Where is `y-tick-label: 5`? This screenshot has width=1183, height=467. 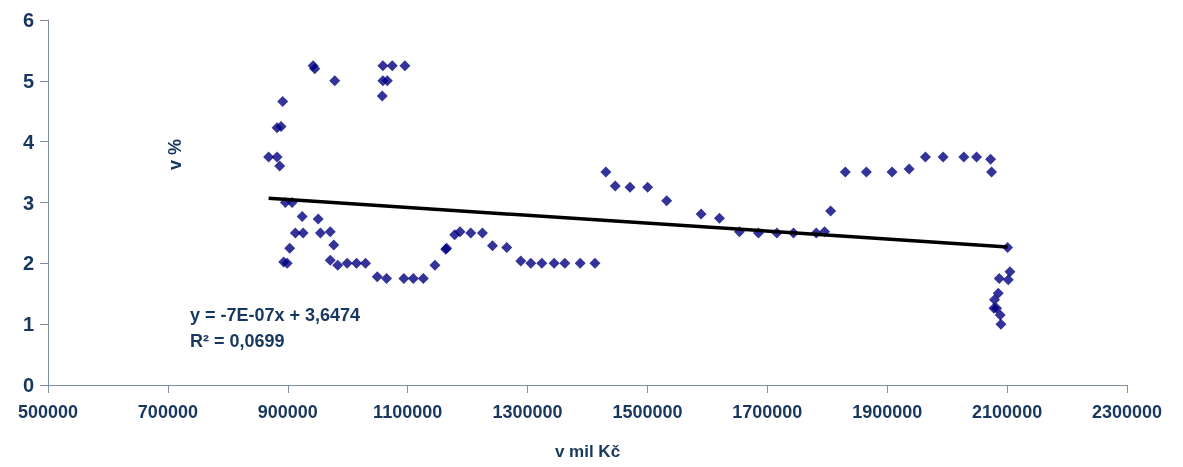 y-tick-label: 5 is located at coordinates (28, 80).